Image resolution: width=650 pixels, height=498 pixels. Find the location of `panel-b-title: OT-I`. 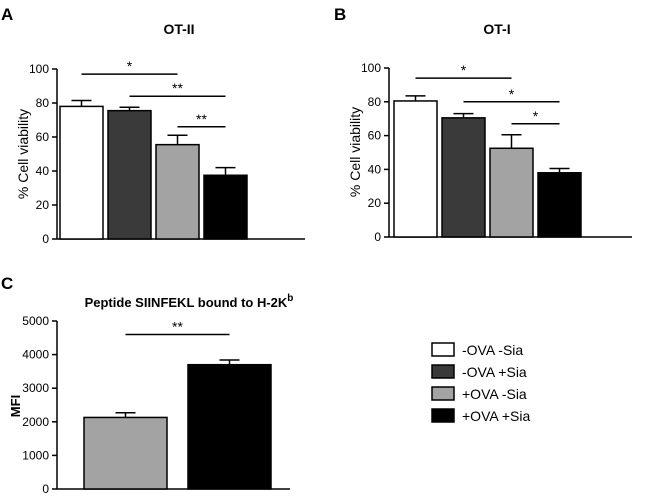

panel-b-title: OT-I is located at coordinates (496, 29).